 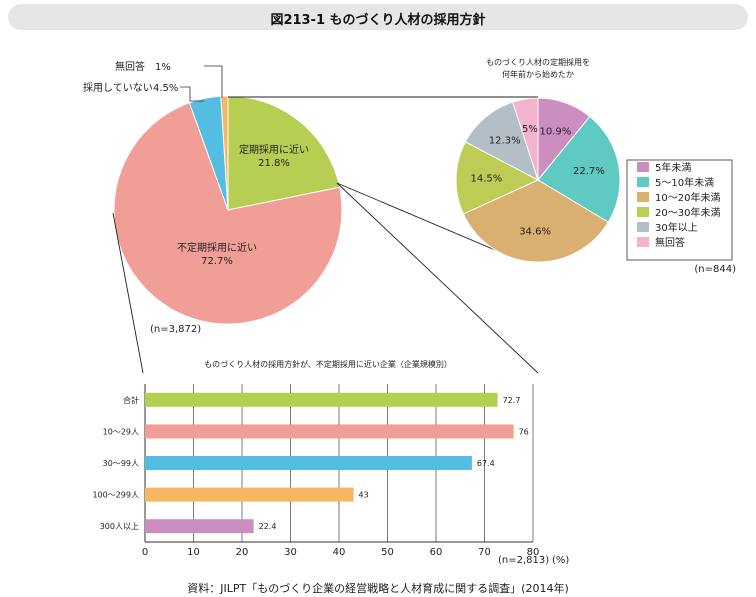 I want to click on legend-label-1: 5～10年未満, so click(x=684, y=182).